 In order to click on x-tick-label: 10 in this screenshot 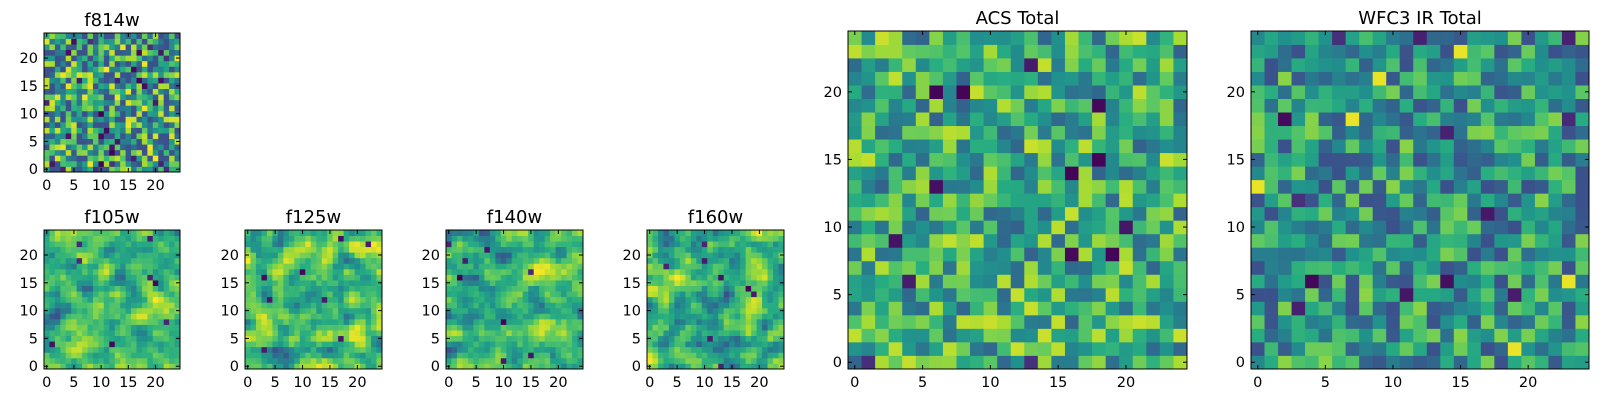, I will do `click(990, 383)`.